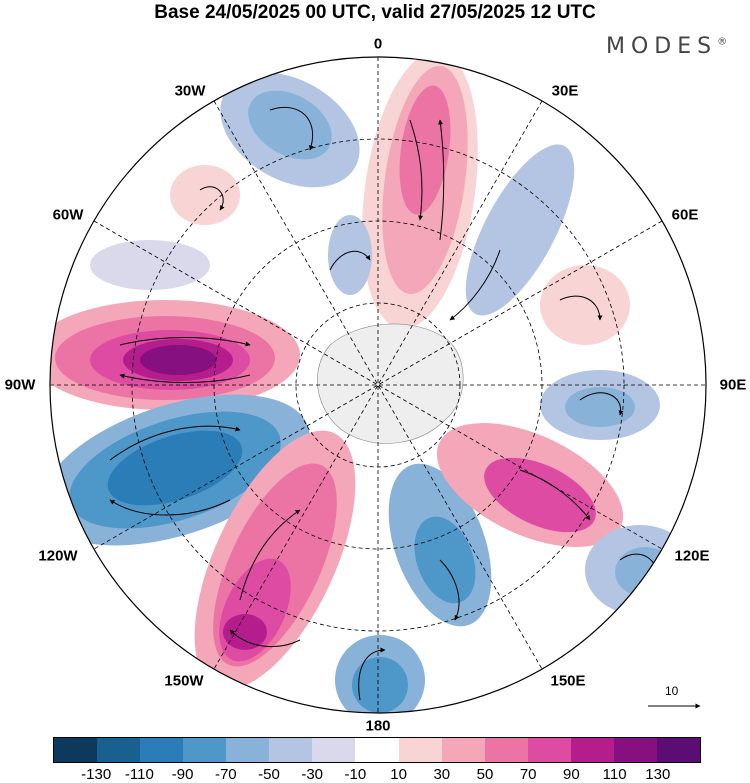 The image size is (750, 783). Describe the element at coordinates (672, 691) in the screenshot. I see `reference-vector-label: 10` at that location.